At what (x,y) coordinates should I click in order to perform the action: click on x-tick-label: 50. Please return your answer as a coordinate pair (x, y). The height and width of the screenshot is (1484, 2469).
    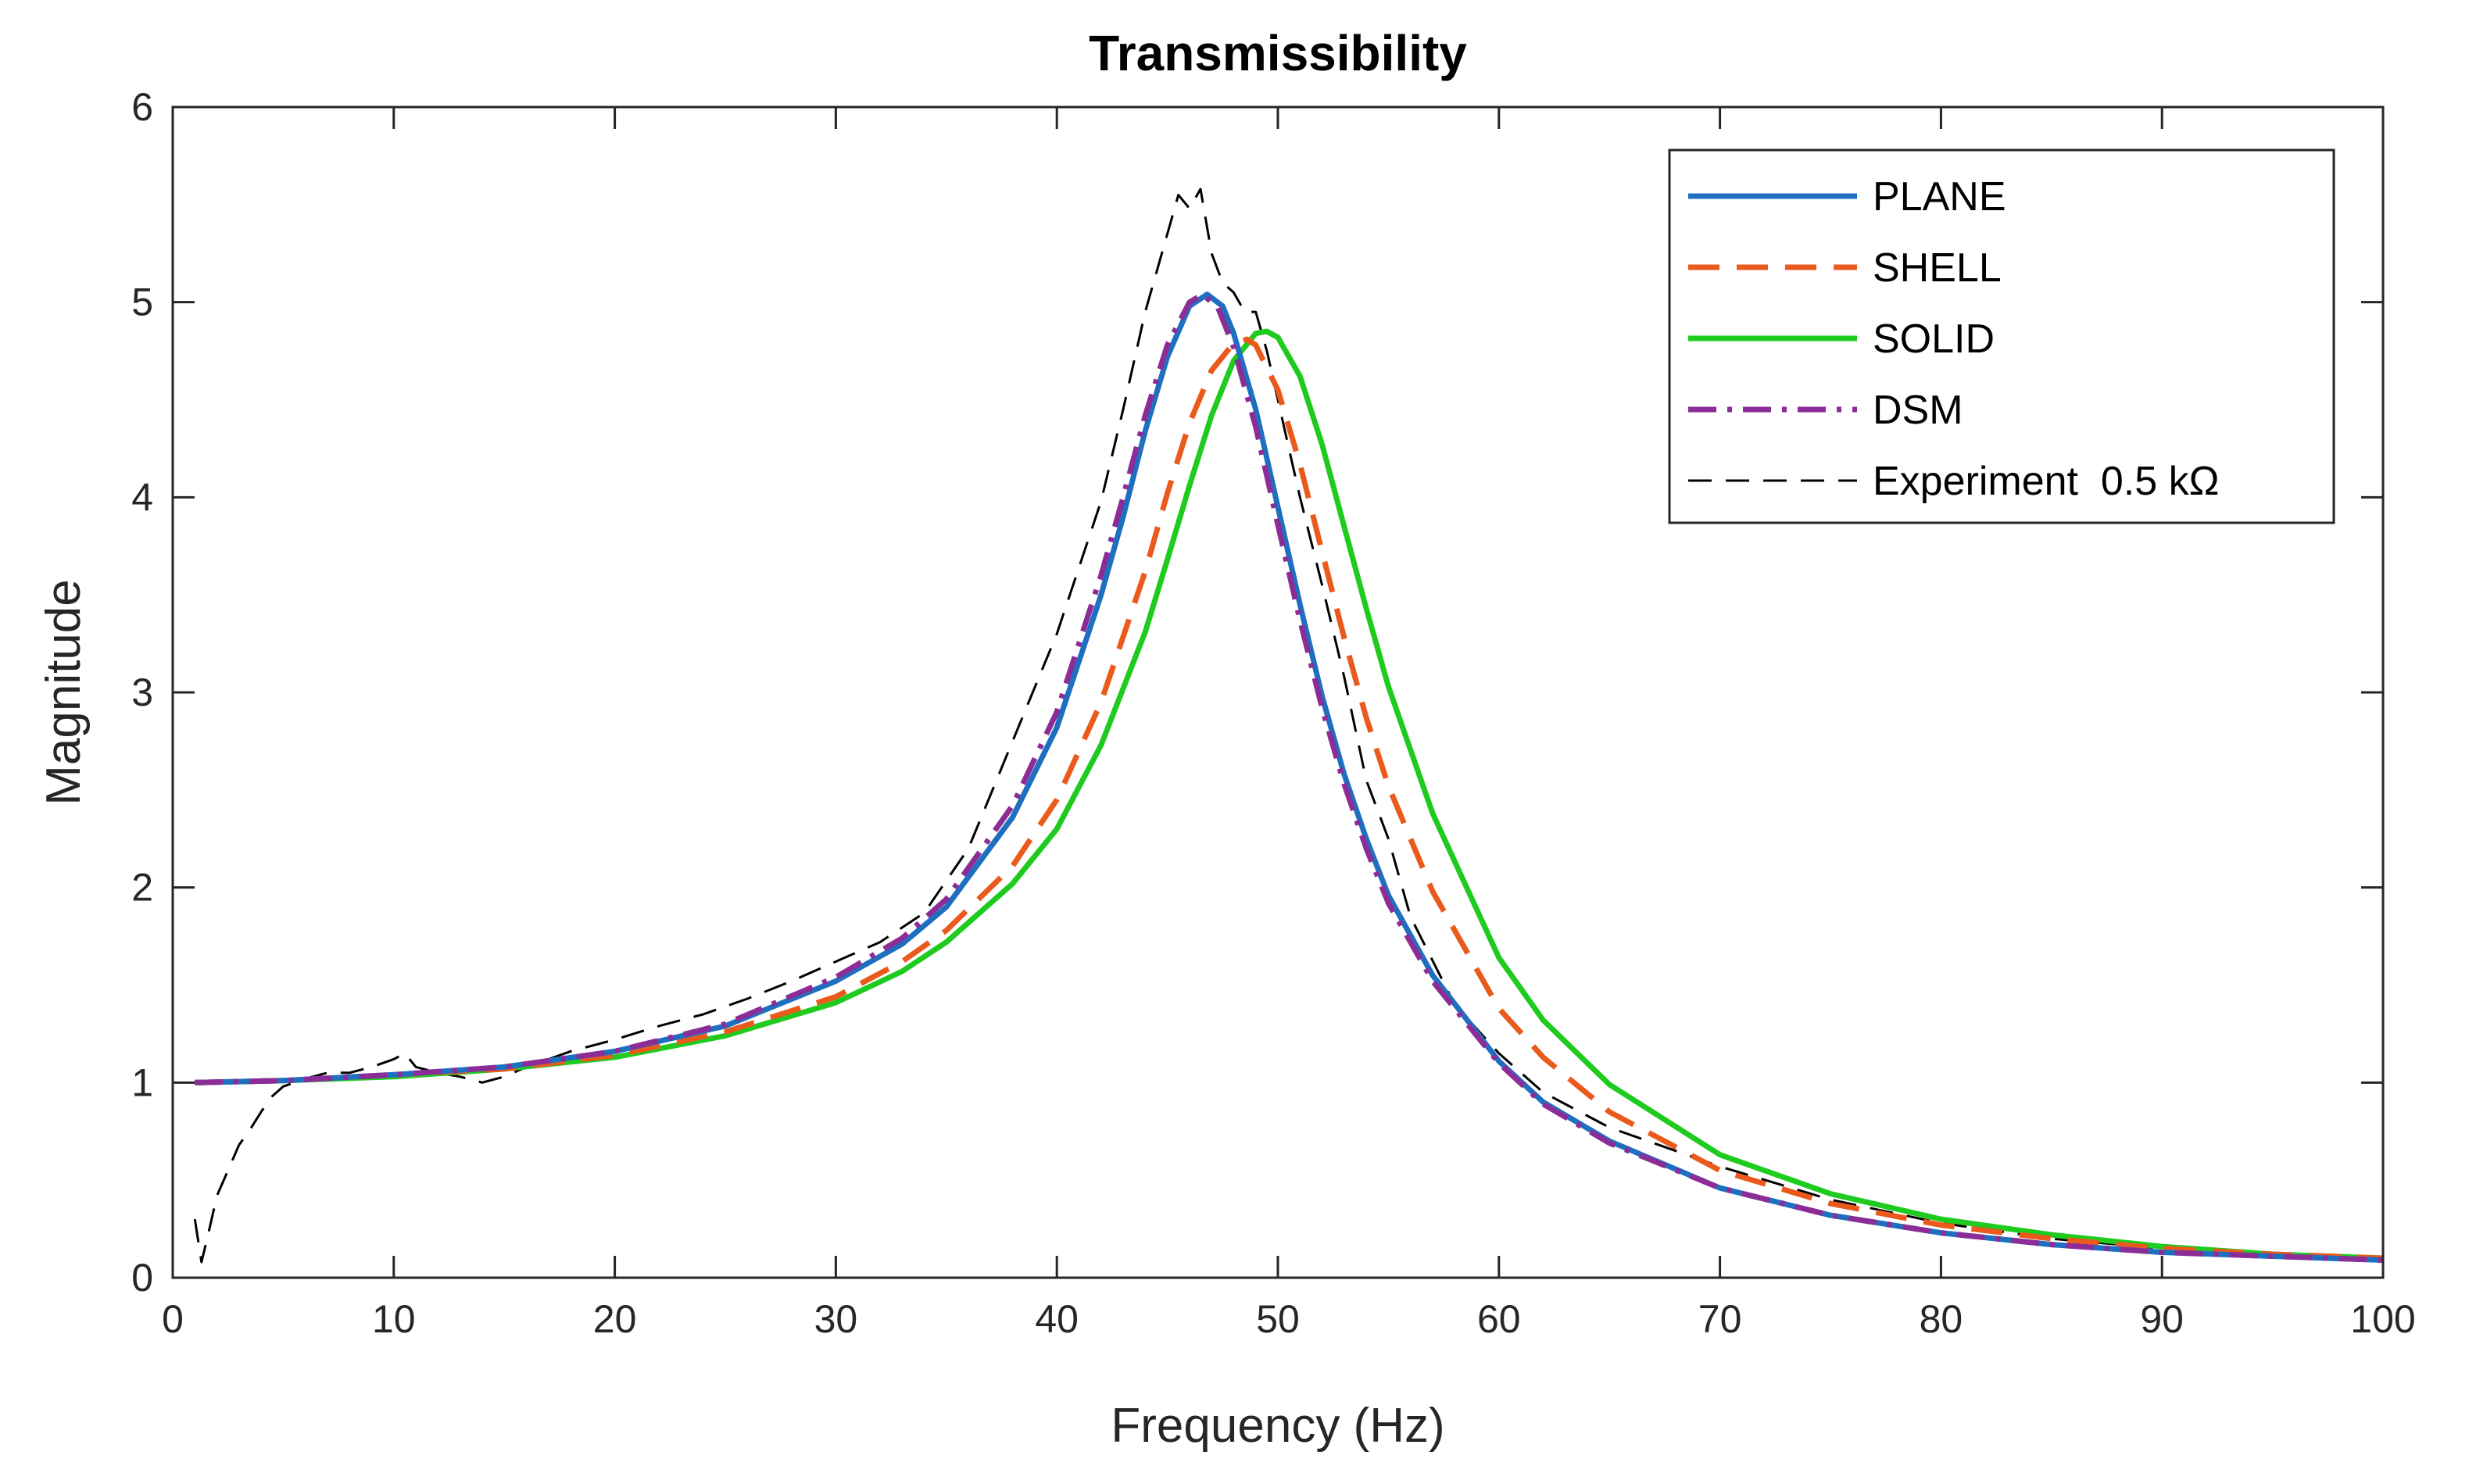
    Looking at the image, I should click on (1278, 1319).